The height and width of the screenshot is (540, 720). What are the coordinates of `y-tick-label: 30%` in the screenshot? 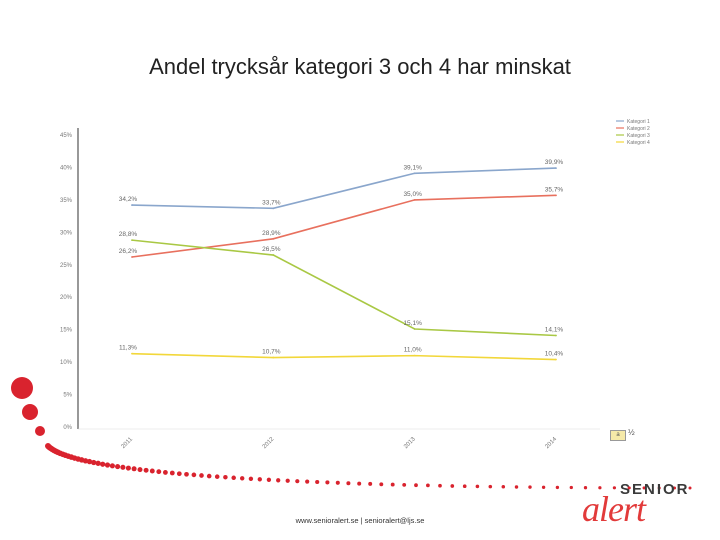 It's located at (66, 233).